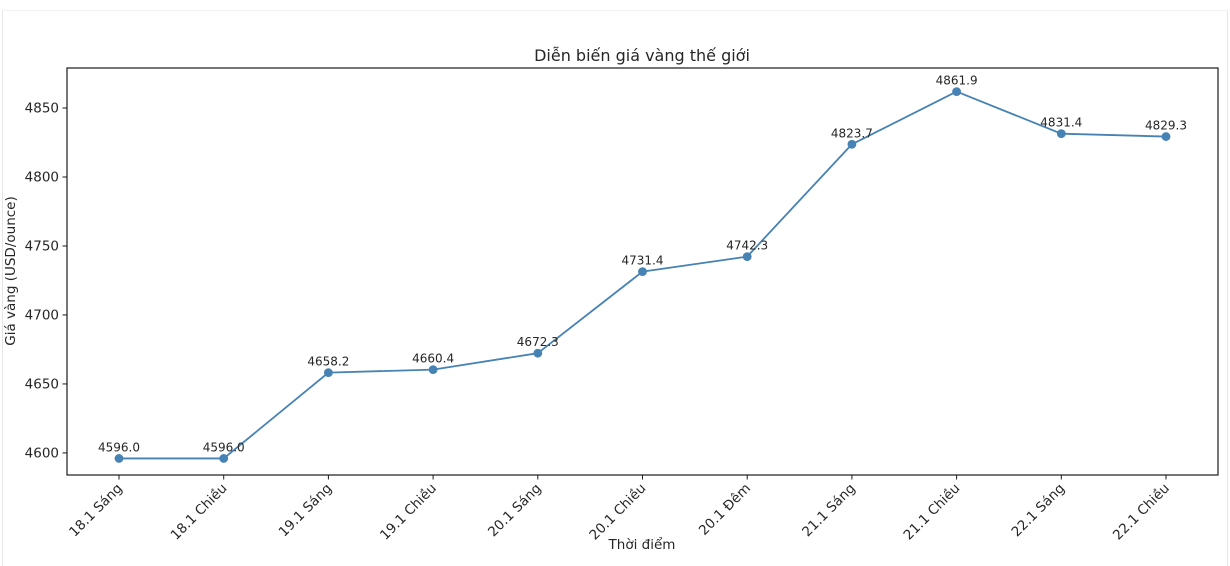  Describe the element at coordinates (1061, 123) in the screenshot. I see `point-value-label: 4831.4` at that location.